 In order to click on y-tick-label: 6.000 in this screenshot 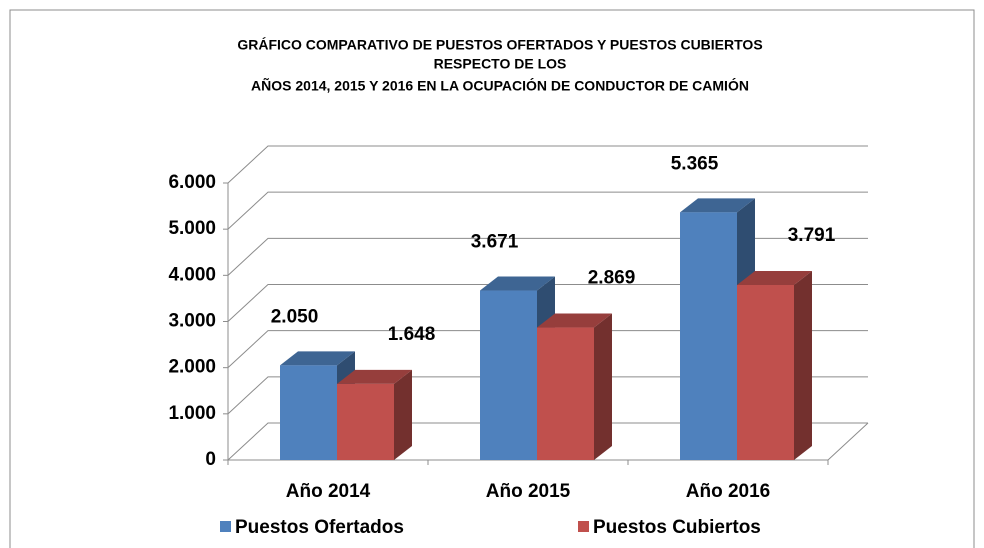, I will do `click(192, 182)`.